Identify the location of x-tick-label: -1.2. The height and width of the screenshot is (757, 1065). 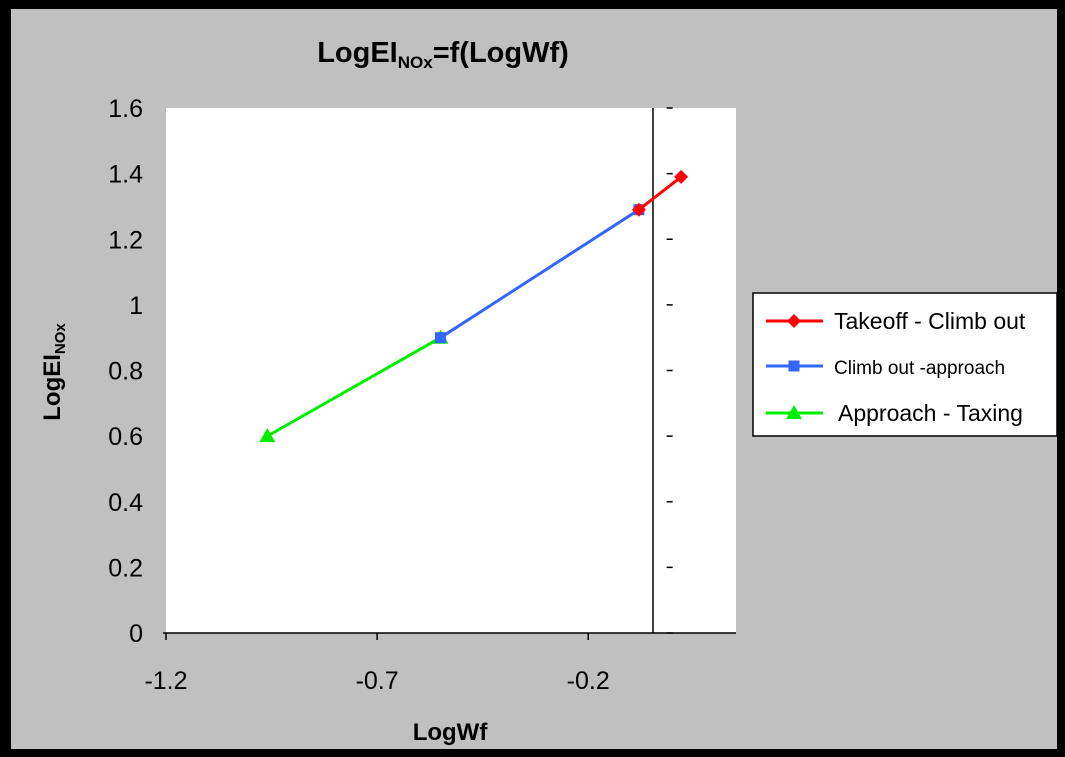
(165, 681).